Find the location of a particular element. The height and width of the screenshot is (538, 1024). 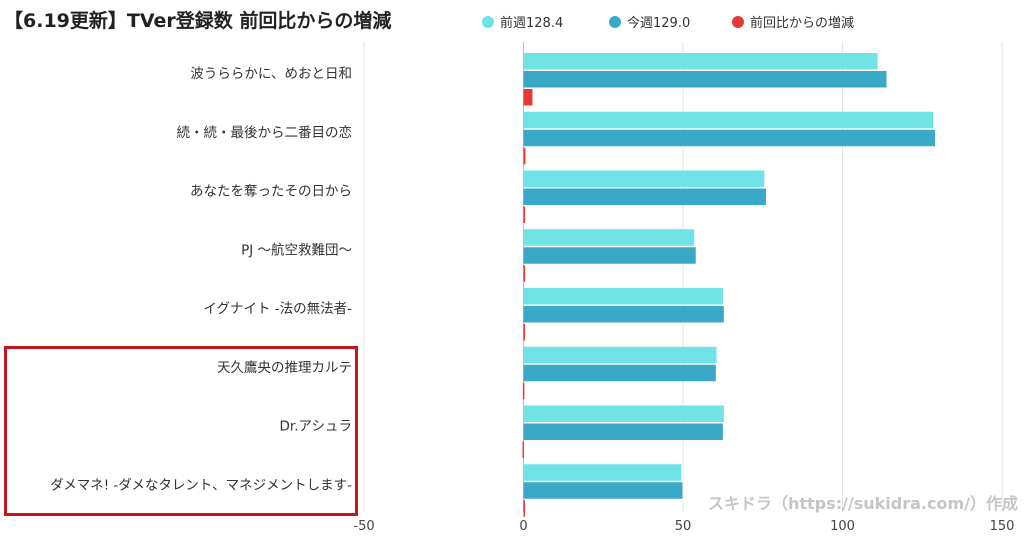

category-label: Dr.アシュラ is located at coordinates (316, 427).